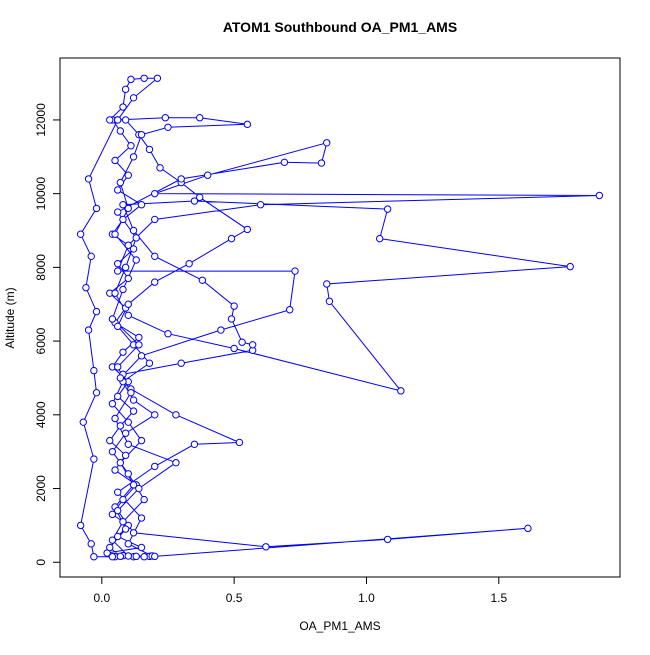 This screenshot has height=655, width=650. I want to click on x-axis-title: OA_PM1_AMS, so click(339, 626).